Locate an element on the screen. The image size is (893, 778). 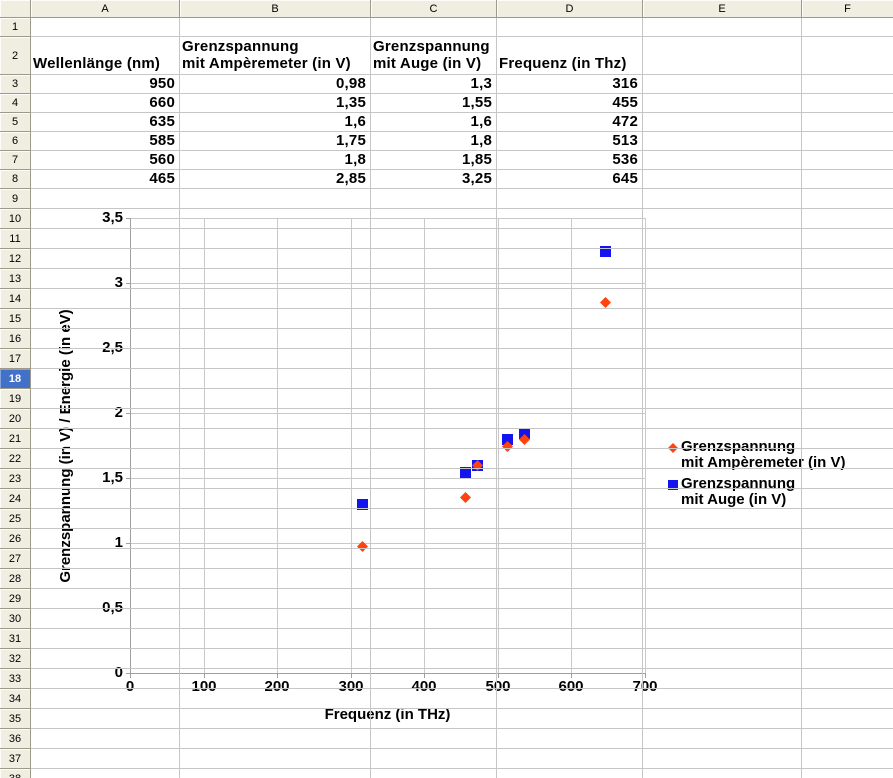
cell-B38 is located at coordinates (275, 773).